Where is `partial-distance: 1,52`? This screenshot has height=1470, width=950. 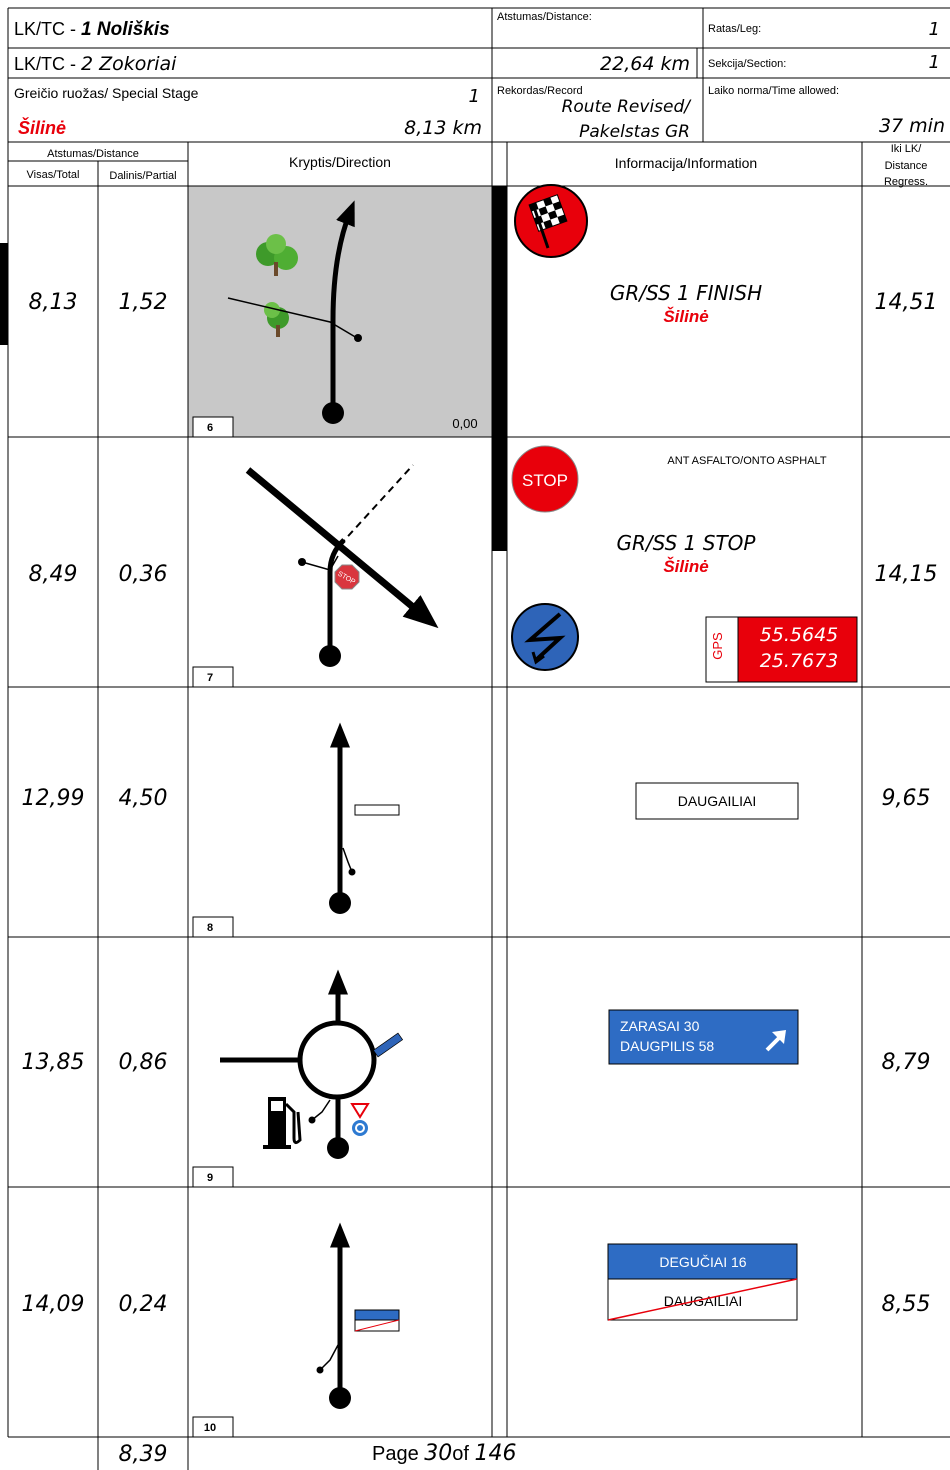
partial-distance: 1,52 is located at coordinates (143, 302).